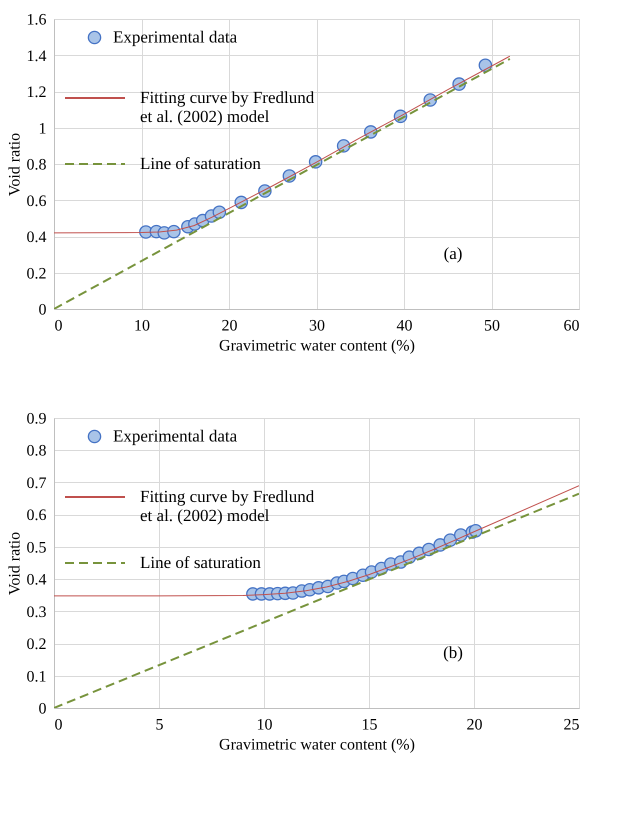 This screenshot has height=820, width=644. Describe the element at coordinates (36, 483) in the screenshot. I see `y-tick-label: 0.7` at that location.